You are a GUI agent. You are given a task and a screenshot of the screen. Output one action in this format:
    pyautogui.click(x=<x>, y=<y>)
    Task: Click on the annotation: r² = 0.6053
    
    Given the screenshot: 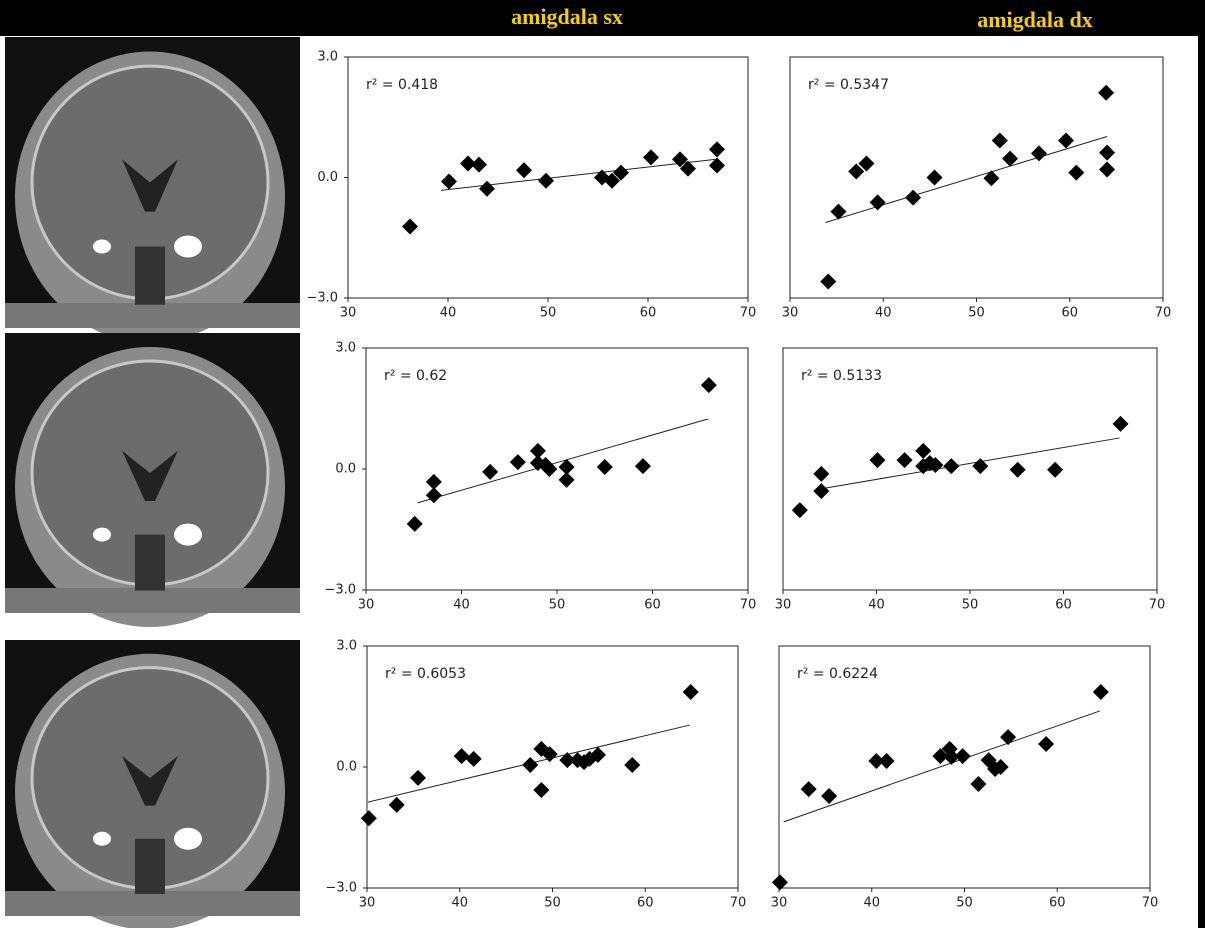 What is the action you would take?
    pyautogui.click(x=425, y=674)
    